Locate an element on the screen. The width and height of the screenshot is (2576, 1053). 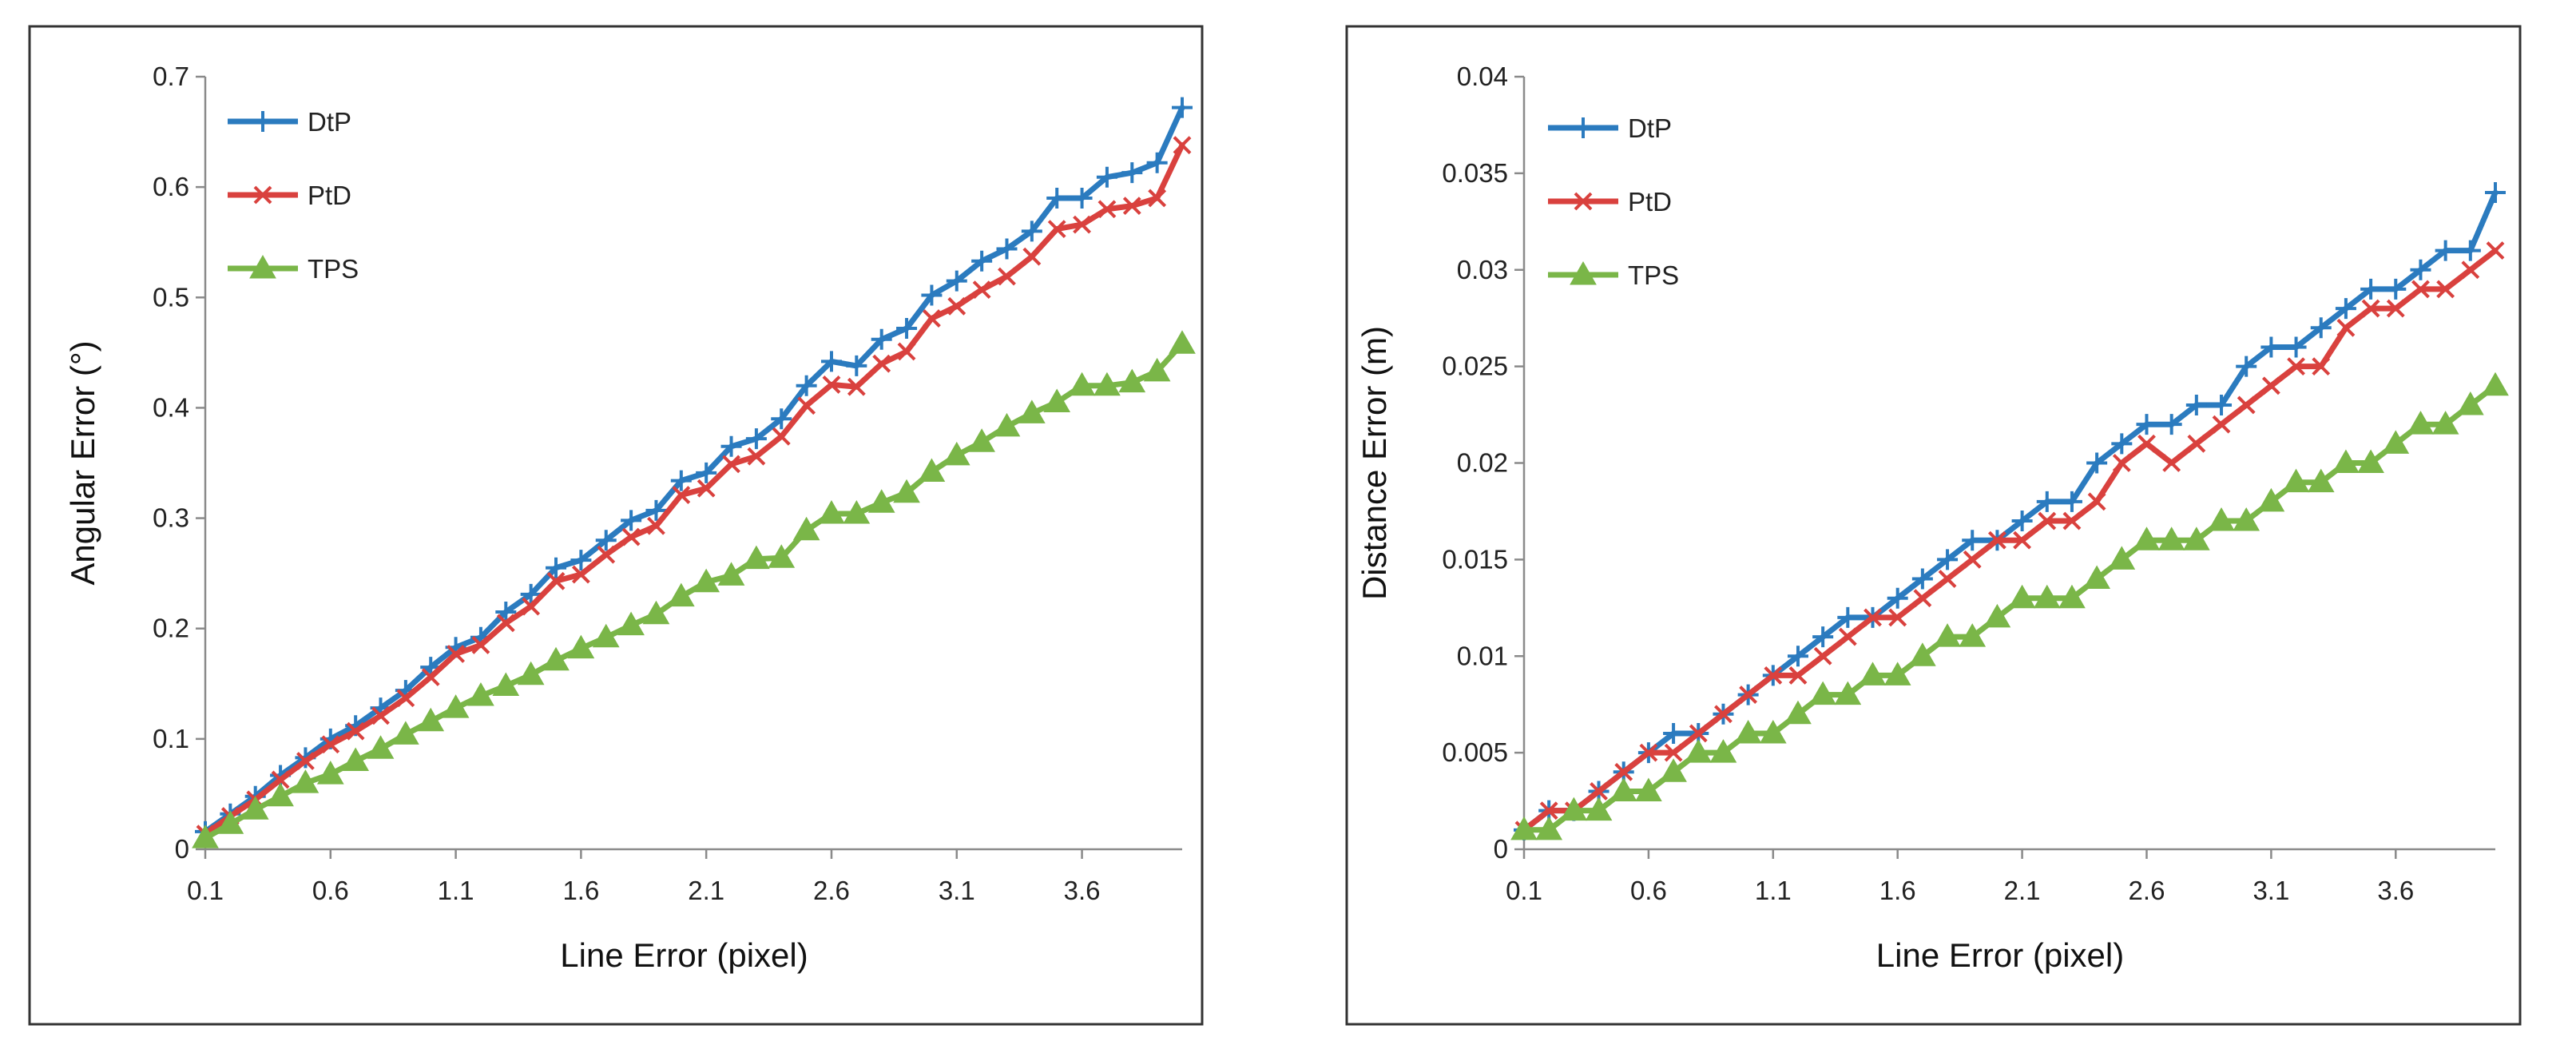
y-tick-label: 0.015 is located at coordinates (1475, 559).